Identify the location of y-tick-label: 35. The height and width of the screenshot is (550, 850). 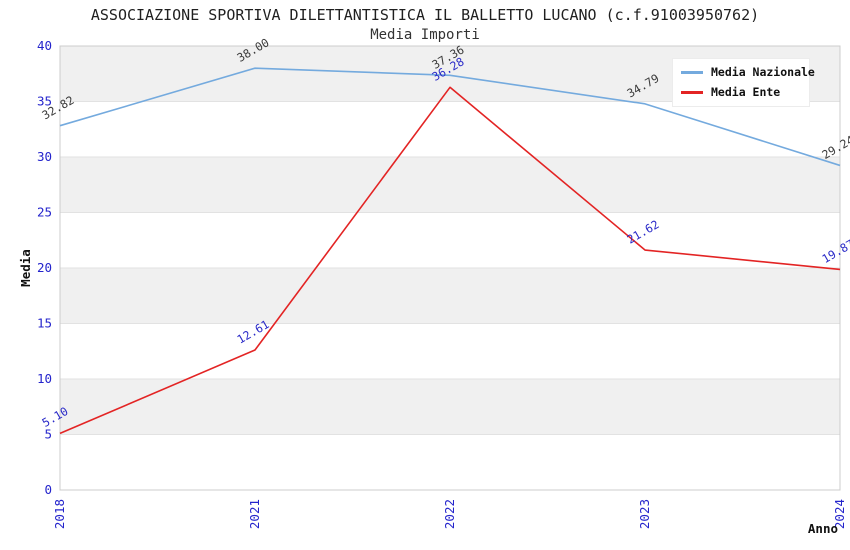
(44, 101).